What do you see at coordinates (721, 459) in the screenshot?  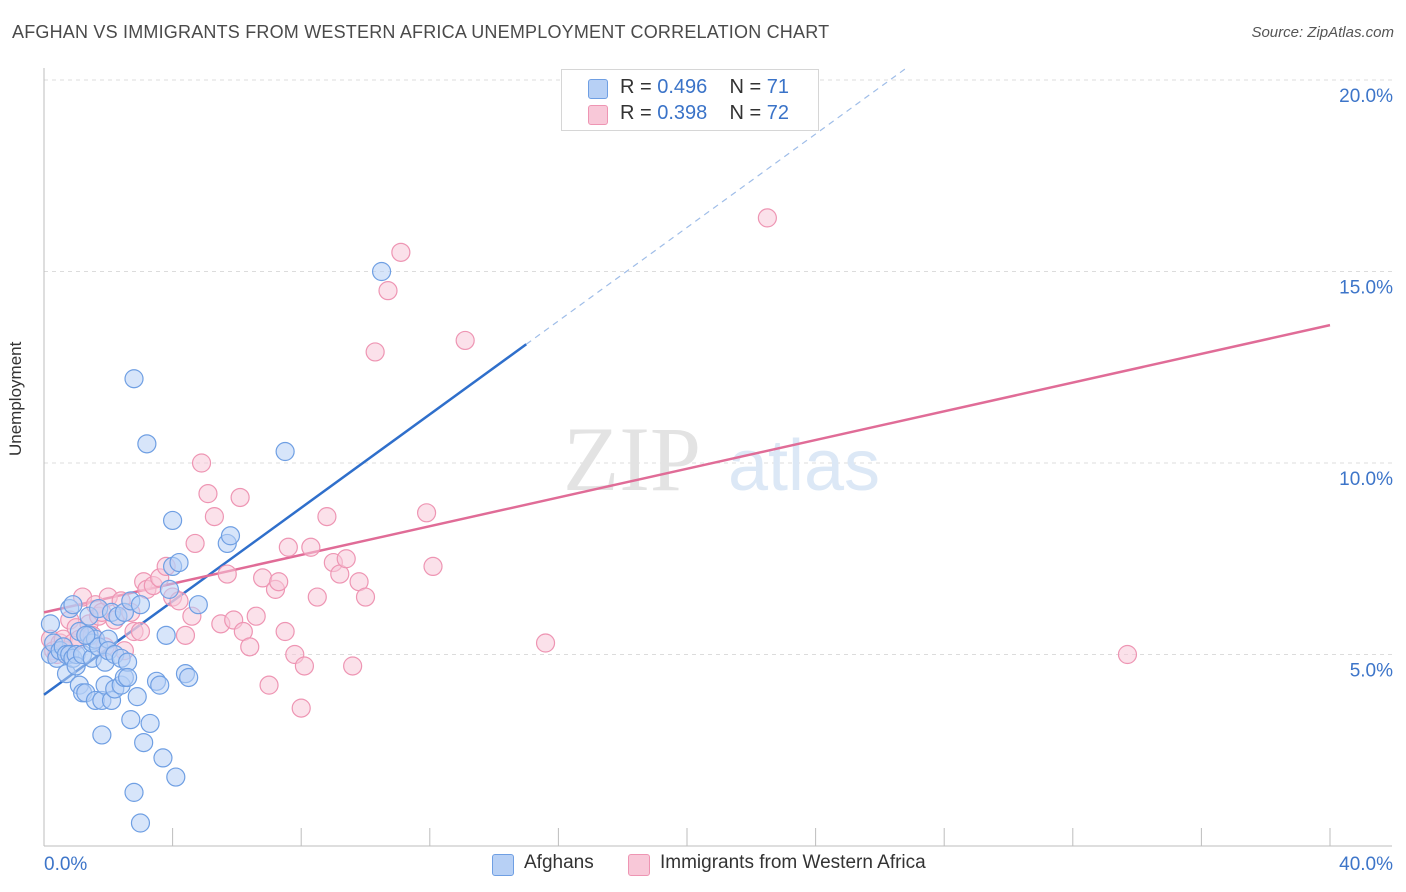 I see `watermark: ZIP atlas` at bounding box center [721, 459].